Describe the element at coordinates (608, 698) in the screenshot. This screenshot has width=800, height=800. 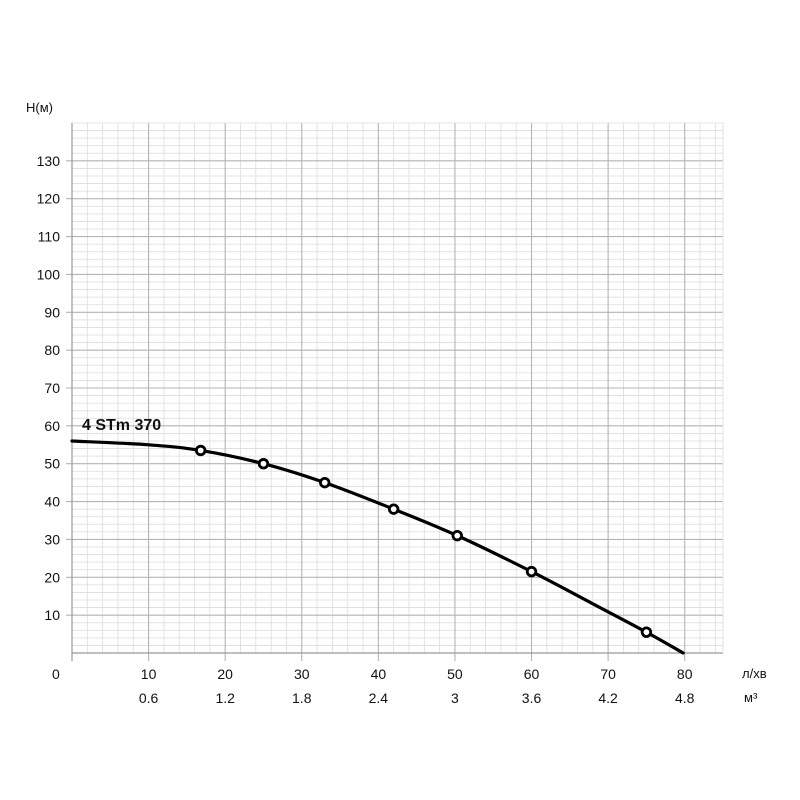
I see `x-secondary-tick-label: 4.2` at that location.